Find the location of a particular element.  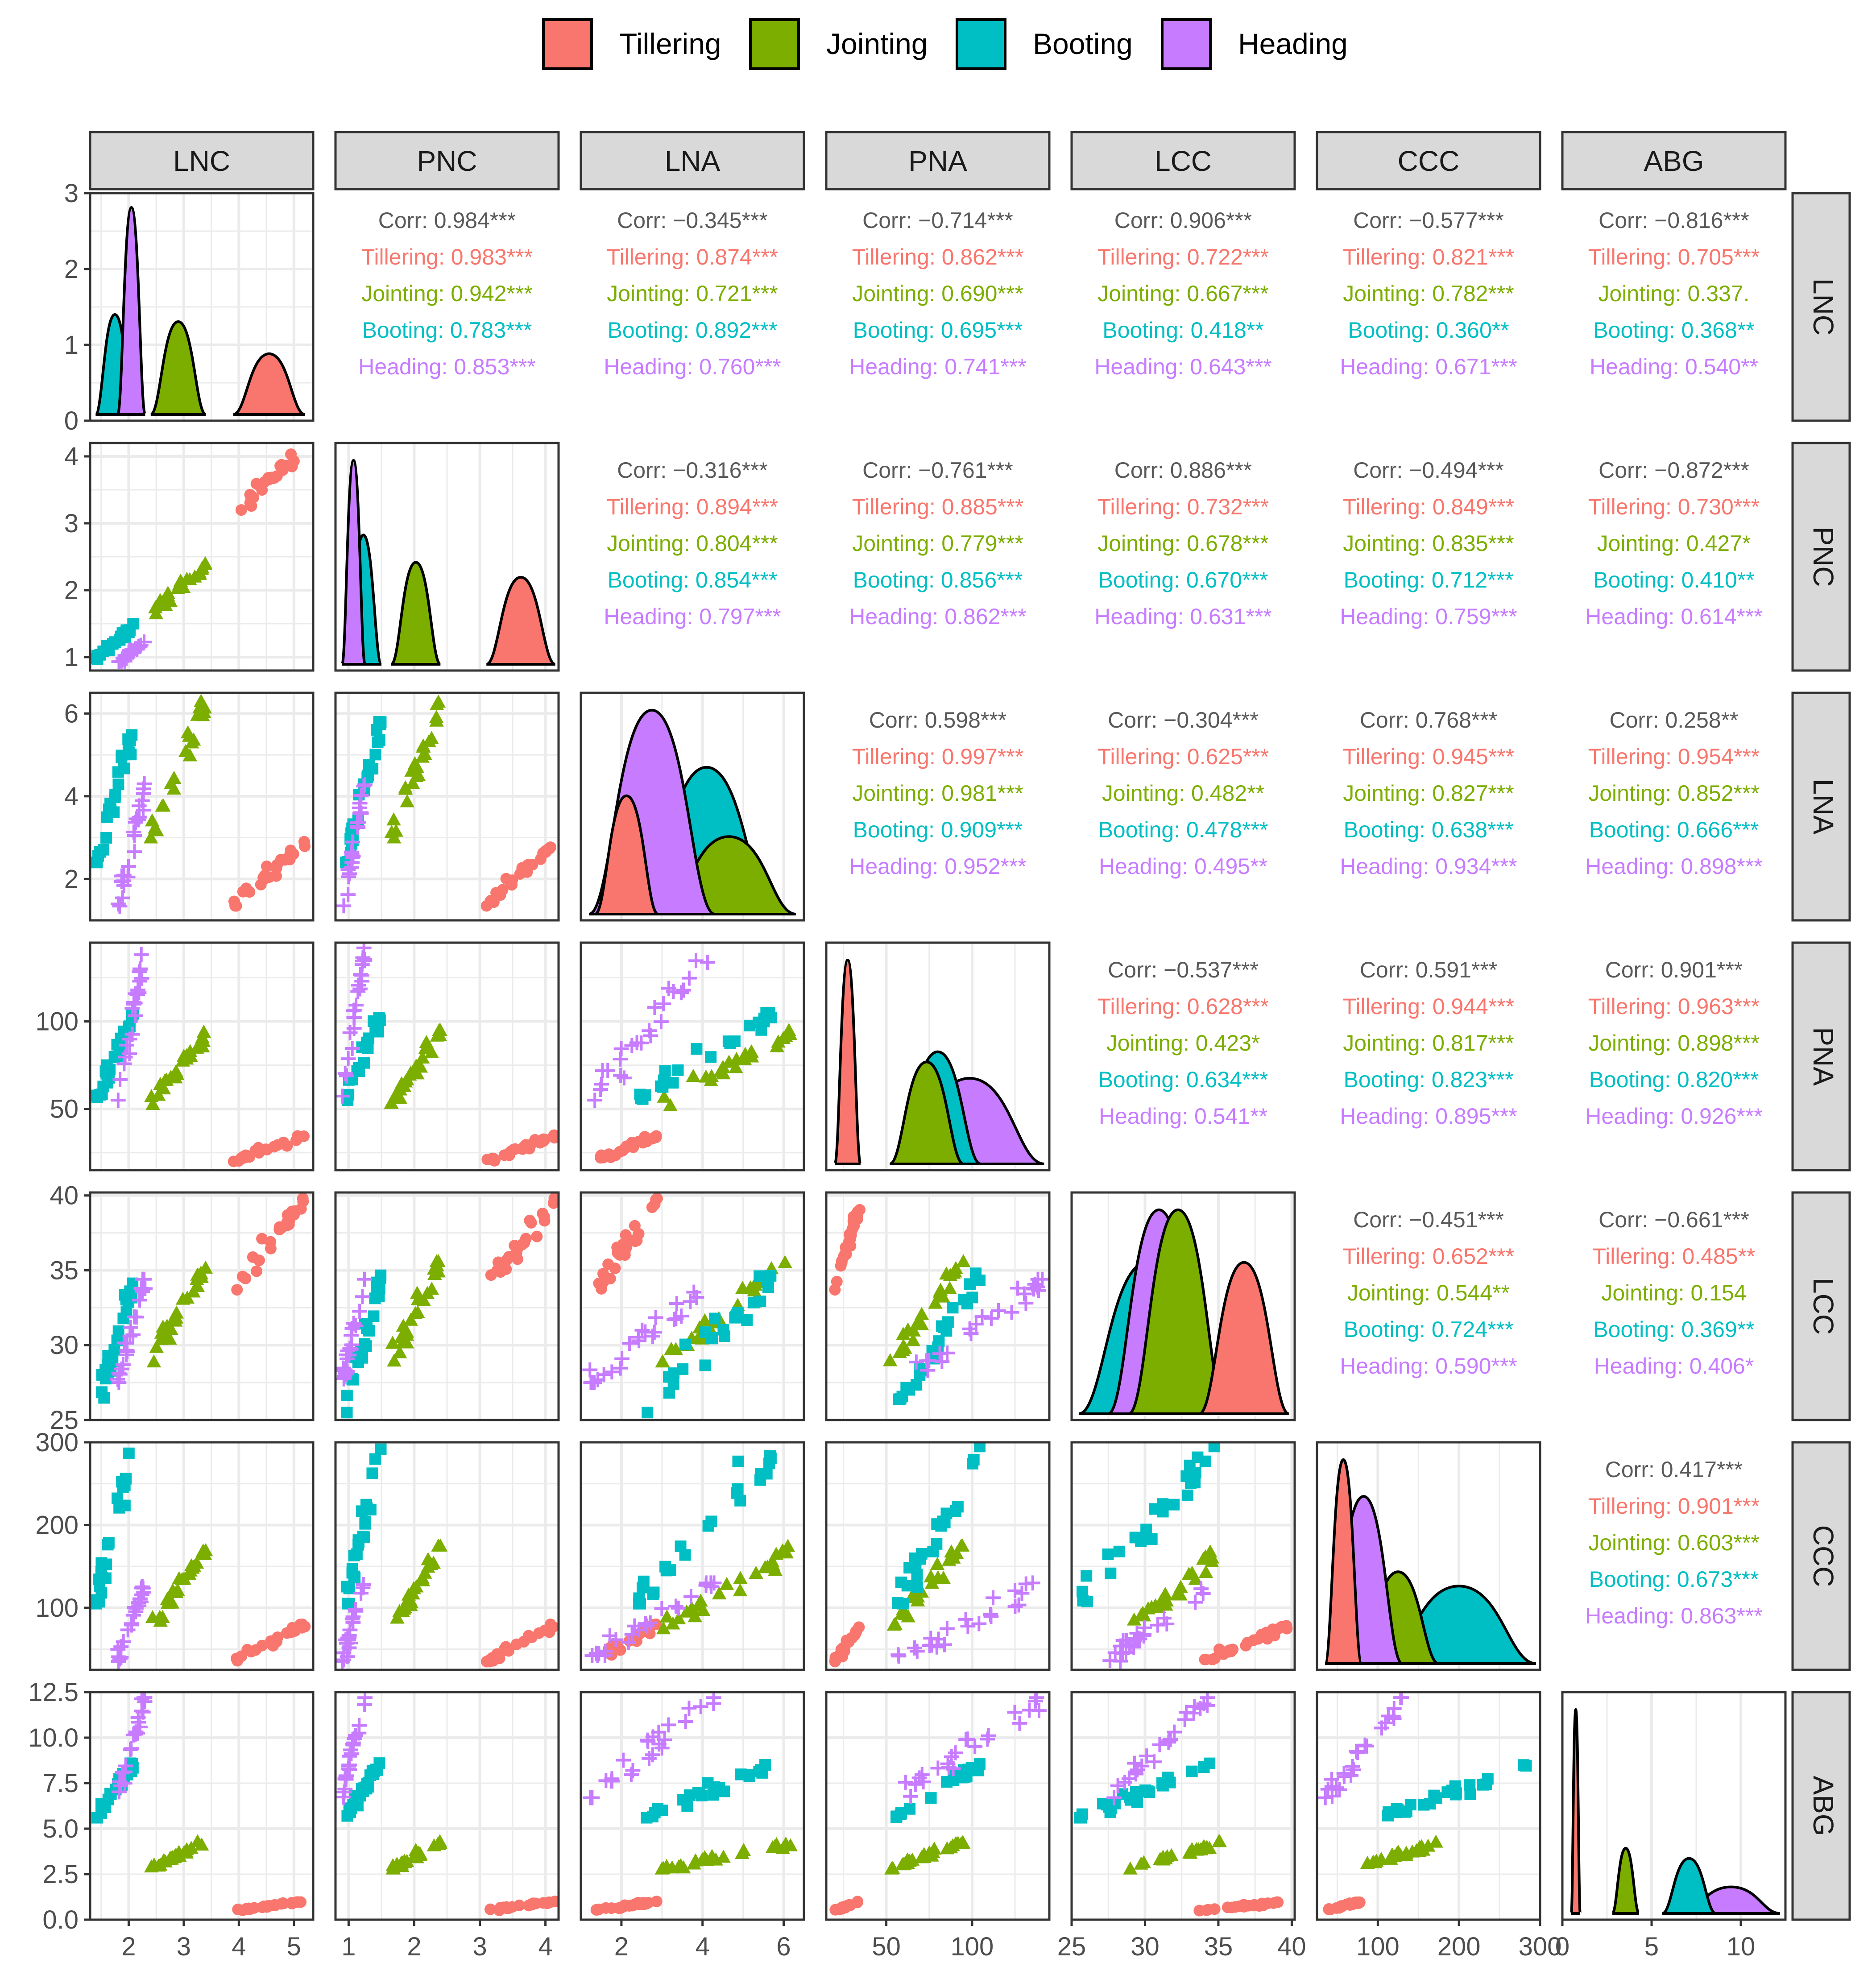

legend-item-tillering: Tillering is located at coordinates (631, 44).